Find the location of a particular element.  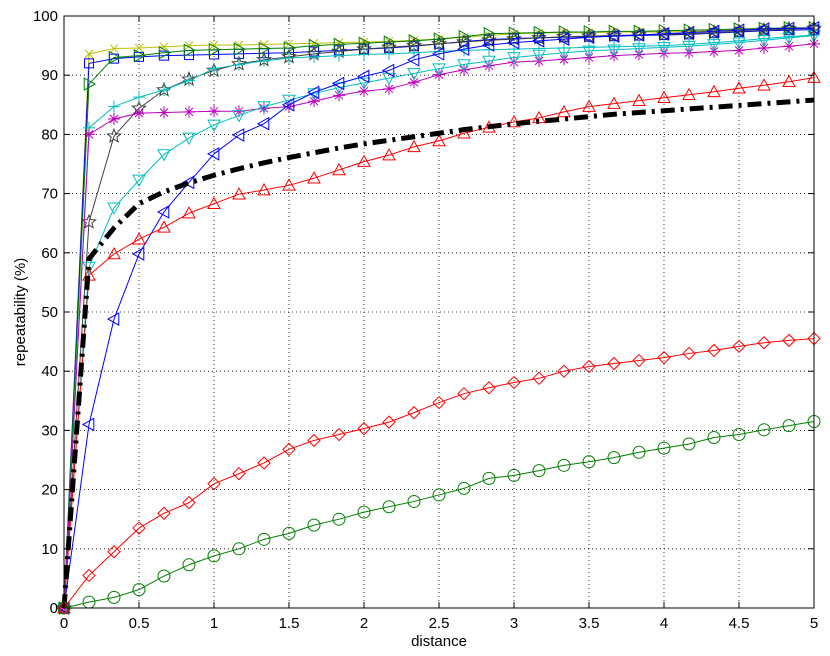

data-point-x is located at coordinates (114, 48).